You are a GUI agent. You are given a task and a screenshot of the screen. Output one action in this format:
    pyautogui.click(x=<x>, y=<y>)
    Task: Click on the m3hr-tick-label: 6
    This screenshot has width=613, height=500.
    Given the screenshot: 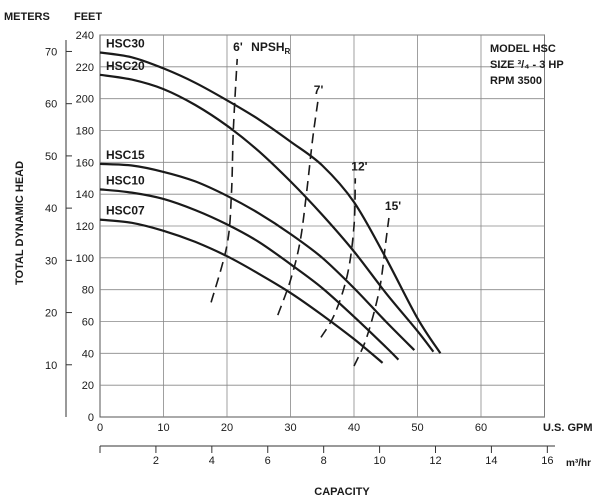 What is the action you would take?
    pyautogui.click(x=268, y=461)
    